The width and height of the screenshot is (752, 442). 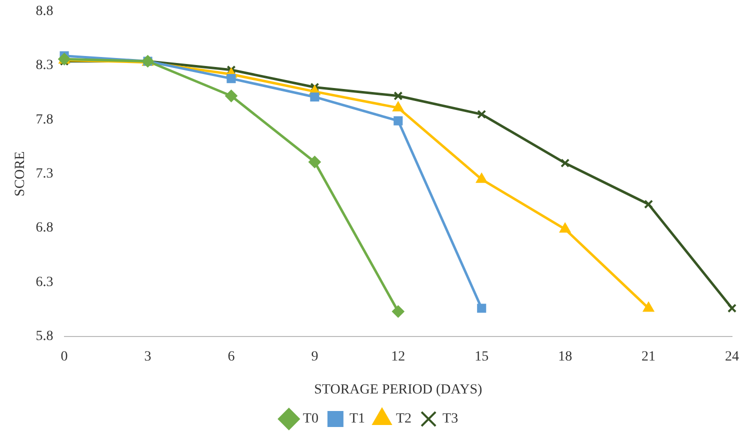 I want to click on x-axis-title: STORAGE PERIOD (DAYS), so click(x=398, y=390).